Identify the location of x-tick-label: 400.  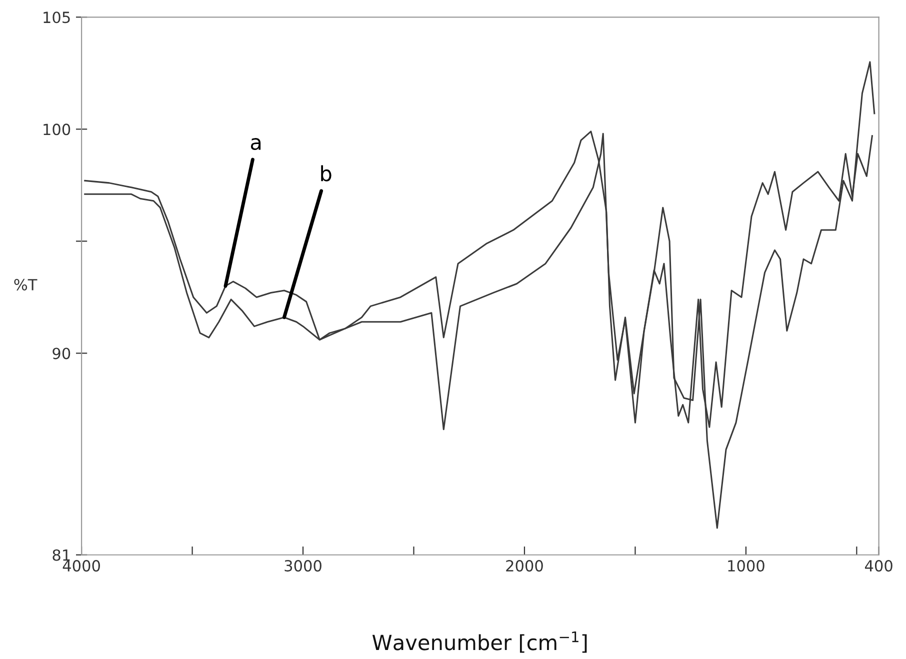
(878, 566).